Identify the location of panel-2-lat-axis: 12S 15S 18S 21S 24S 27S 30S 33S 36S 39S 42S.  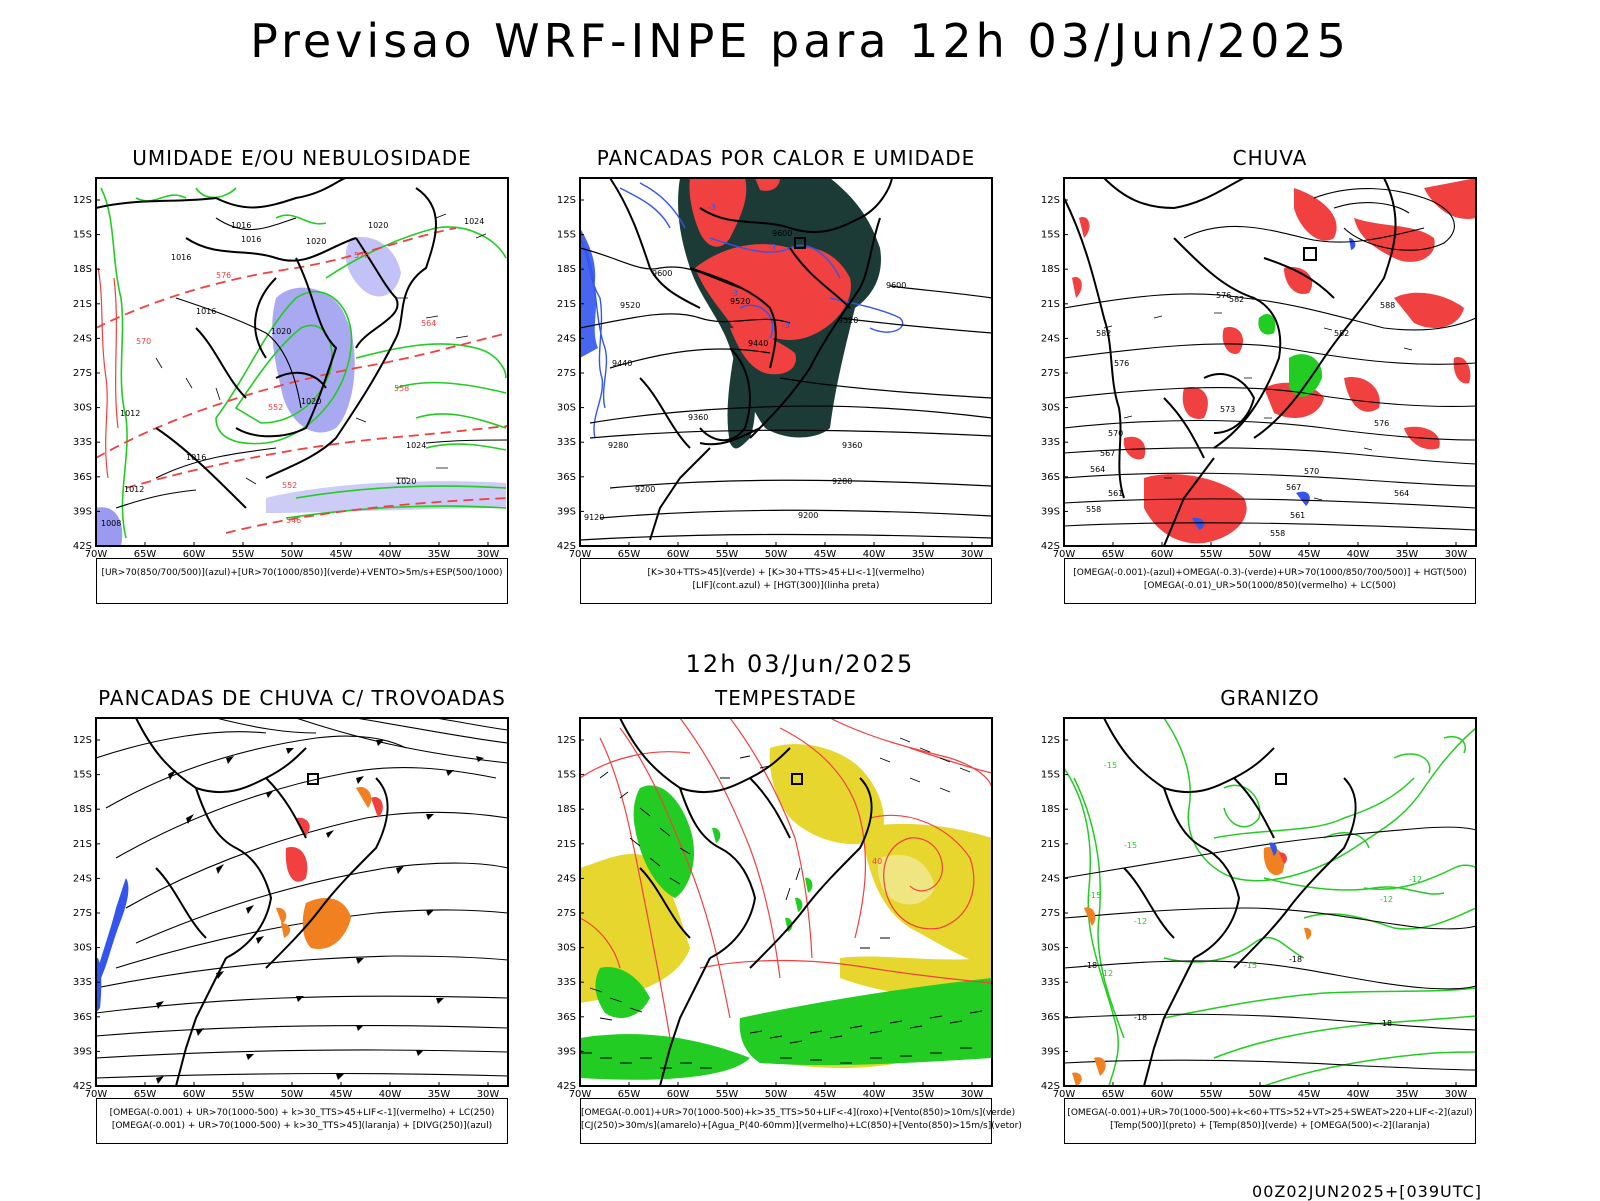
(570, 373).